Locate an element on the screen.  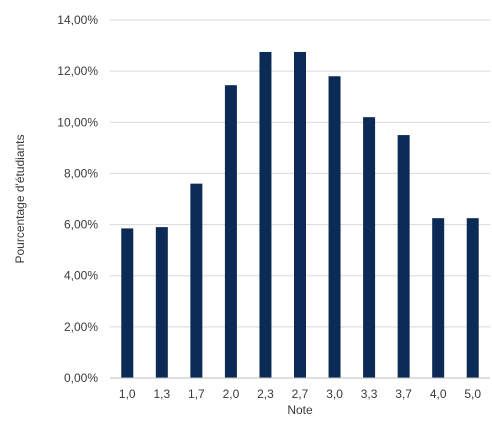
x-tick-label: 5,0 is located at coordinates (472, 394).